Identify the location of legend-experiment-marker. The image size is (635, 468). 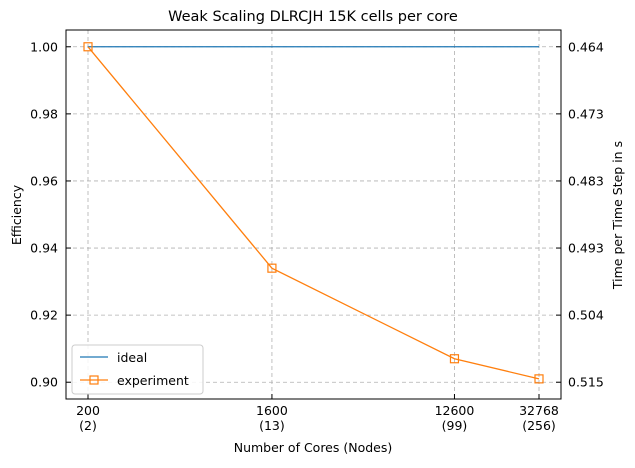
(94, 380).